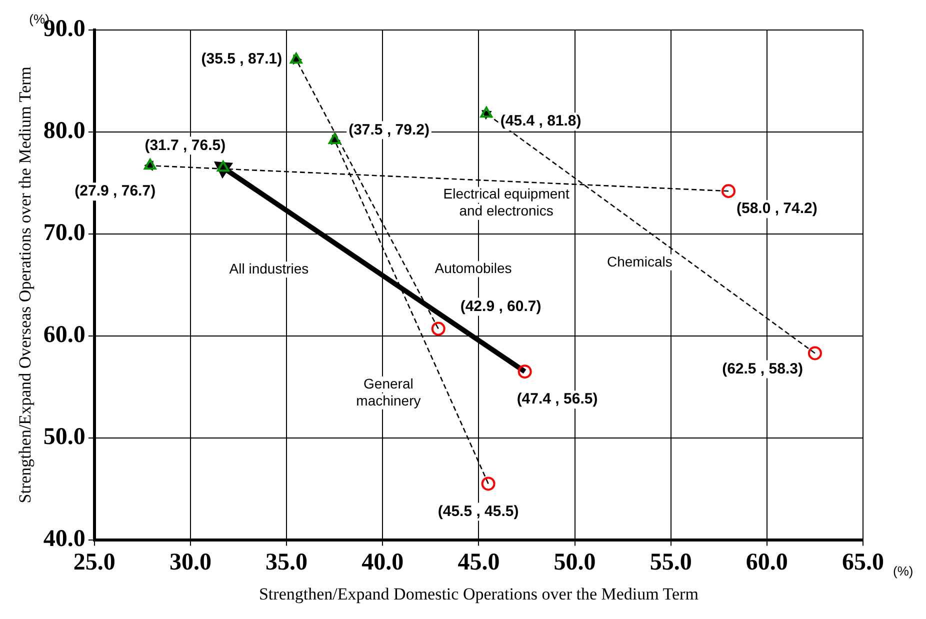 This screenshot has width=926, height=619. Describe the element at coordinates (269, 268) in the screenshot. I see `text: All industries` at that location.